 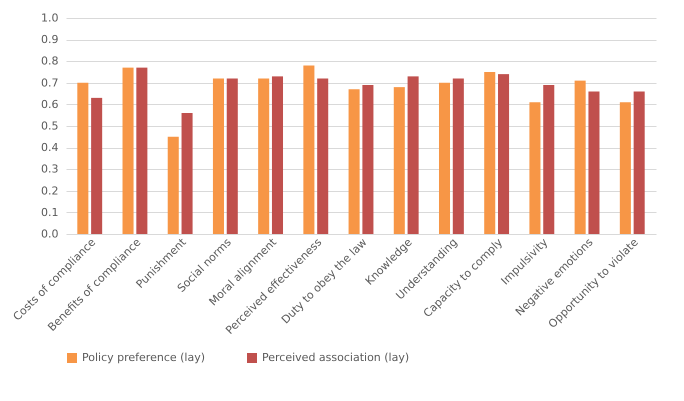 I want to click on y-tick-label: 0.7, so click(x=49, y=83).